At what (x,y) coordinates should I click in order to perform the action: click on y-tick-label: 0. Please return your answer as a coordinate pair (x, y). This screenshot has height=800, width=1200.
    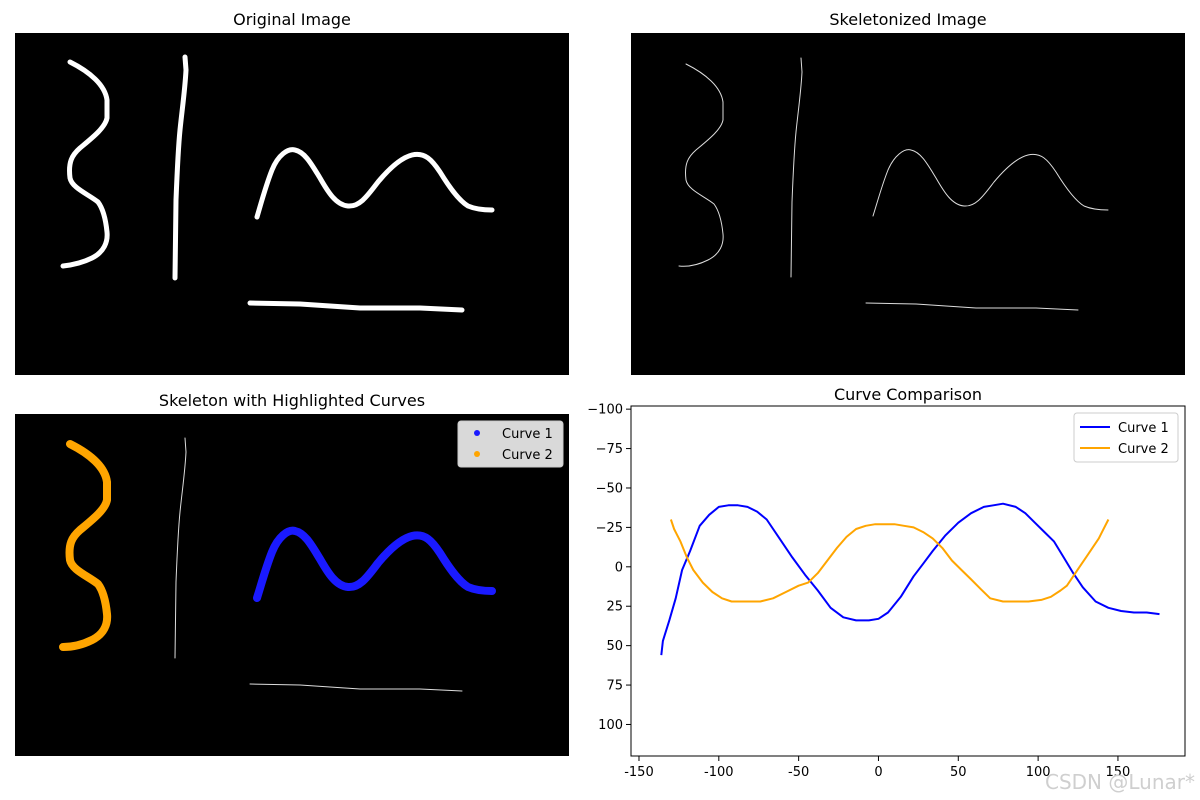
    Looking at the image, I should click on (619, 567).